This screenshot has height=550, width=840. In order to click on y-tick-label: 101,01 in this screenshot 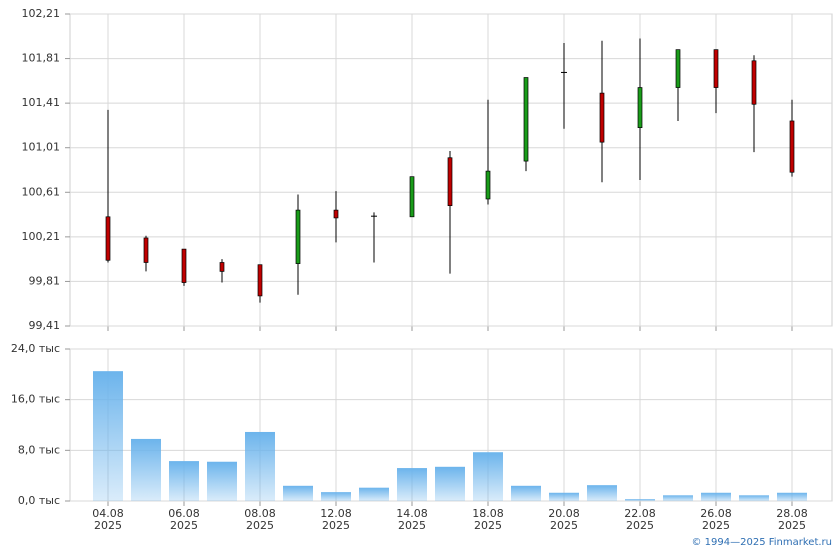, I will do `click(41, 147)`.